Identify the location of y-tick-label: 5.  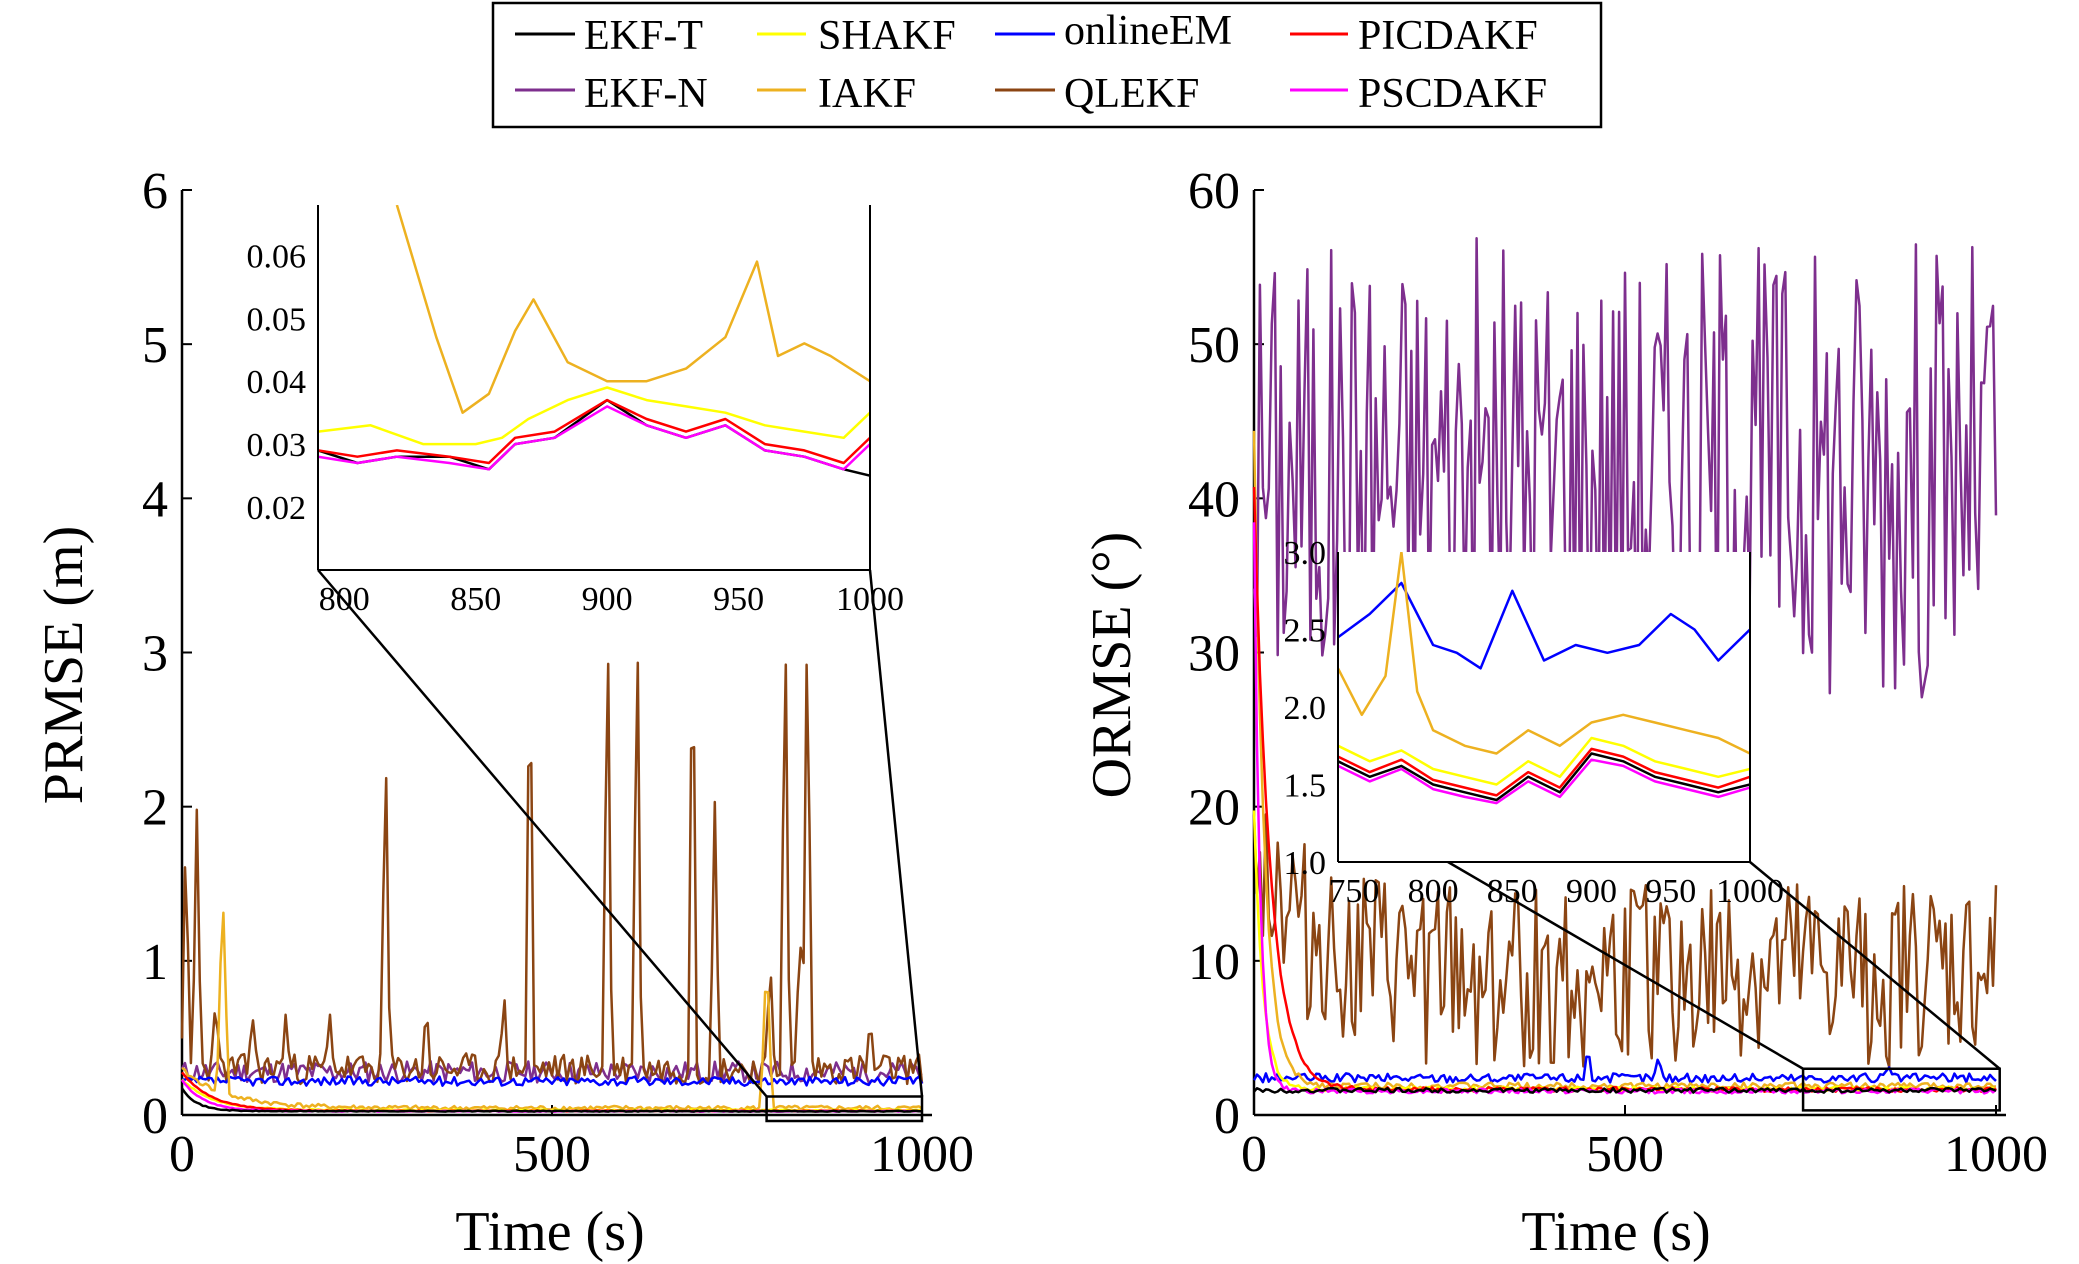
(155, 345).